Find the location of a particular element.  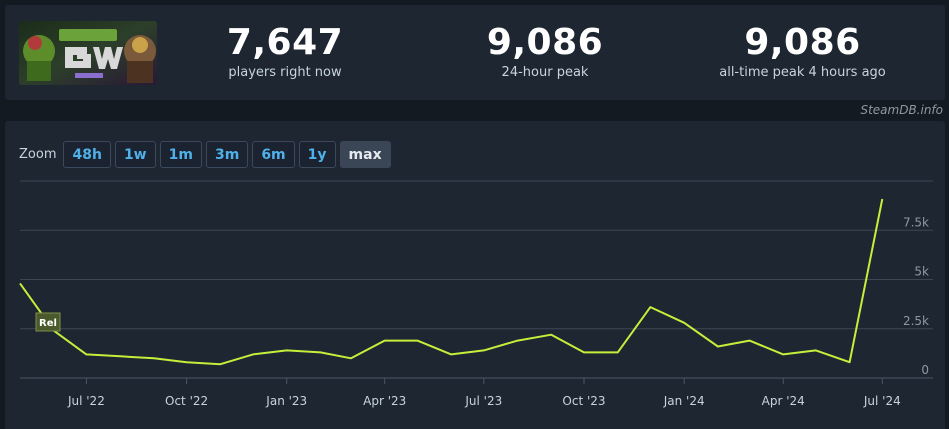

peak-24h-stat: 9,086 24-hour peak is located at coordinates (545, 53).